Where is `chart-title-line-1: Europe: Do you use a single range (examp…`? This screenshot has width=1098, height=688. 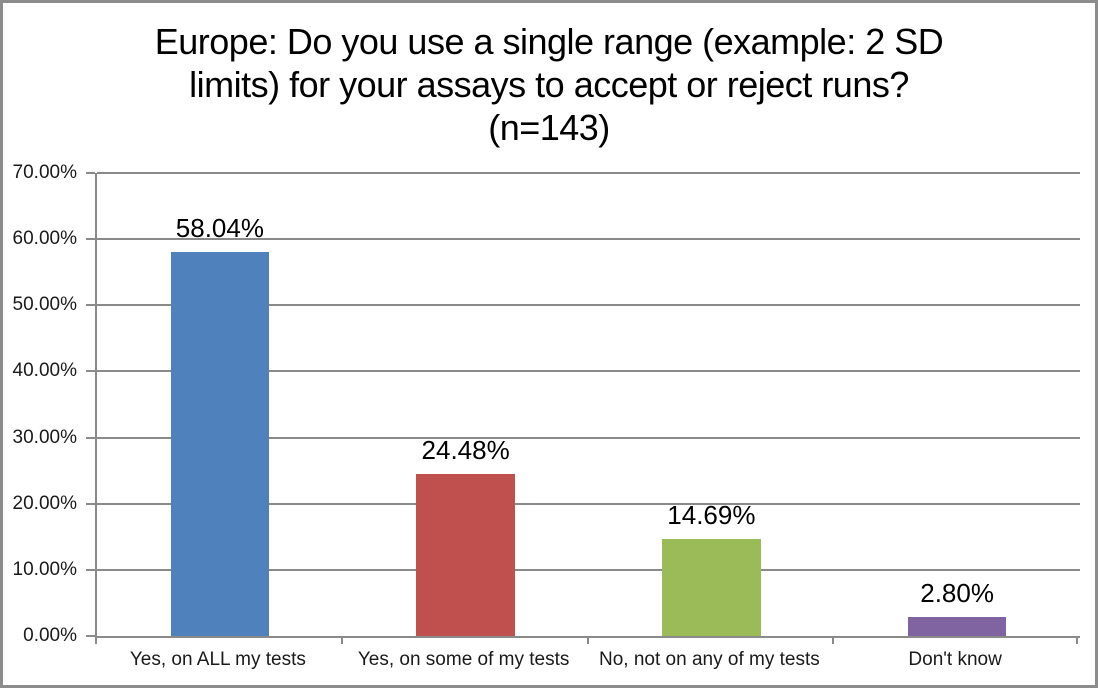
chart-title-line-1: Europe: Do you use a single range (examp… is located at coordinates (549, 41).